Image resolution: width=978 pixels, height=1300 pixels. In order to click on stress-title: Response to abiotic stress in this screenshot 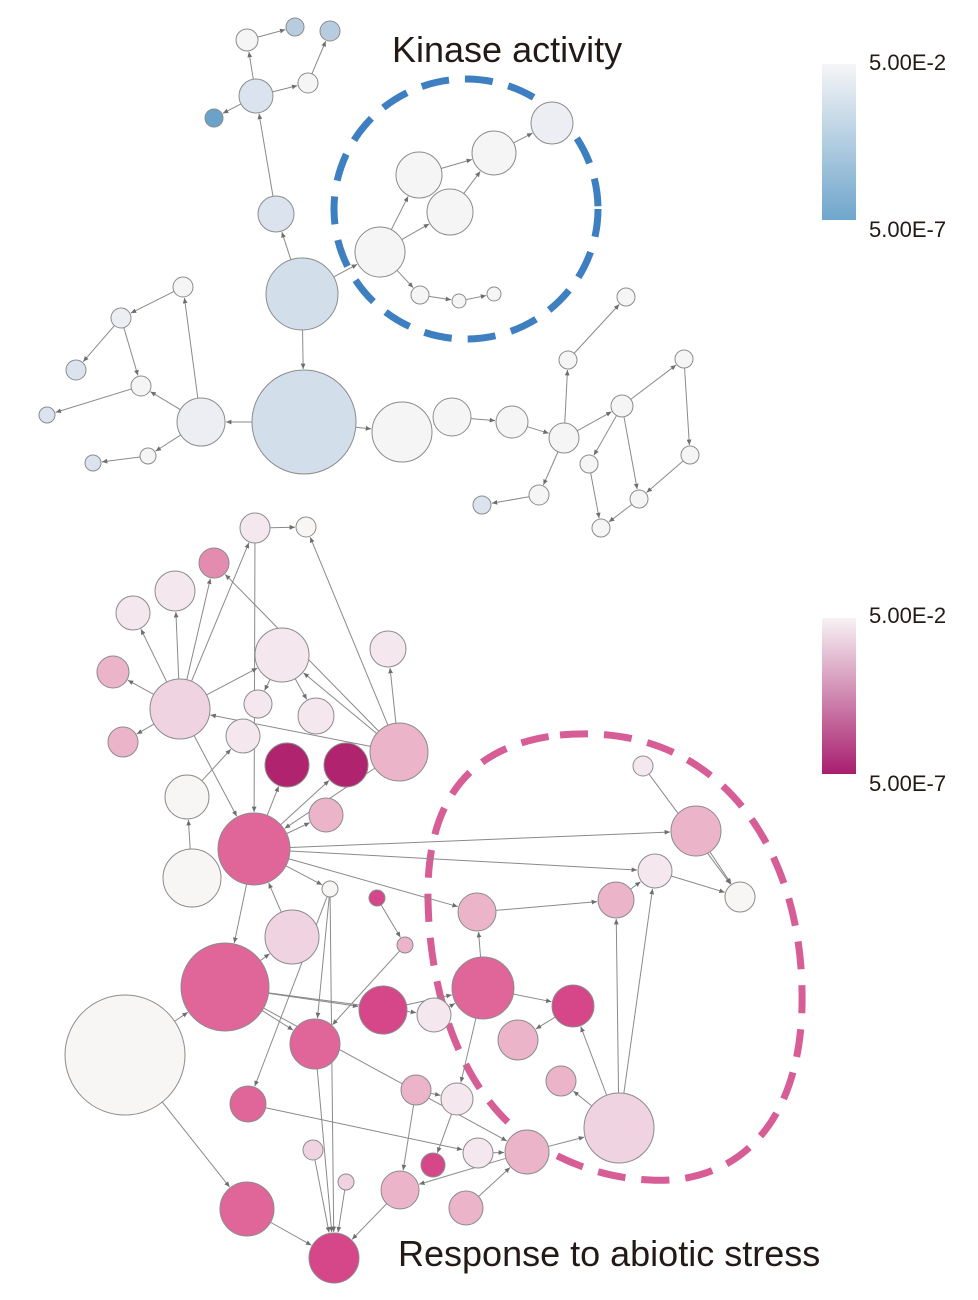, I will do `click(609, 1253)`.